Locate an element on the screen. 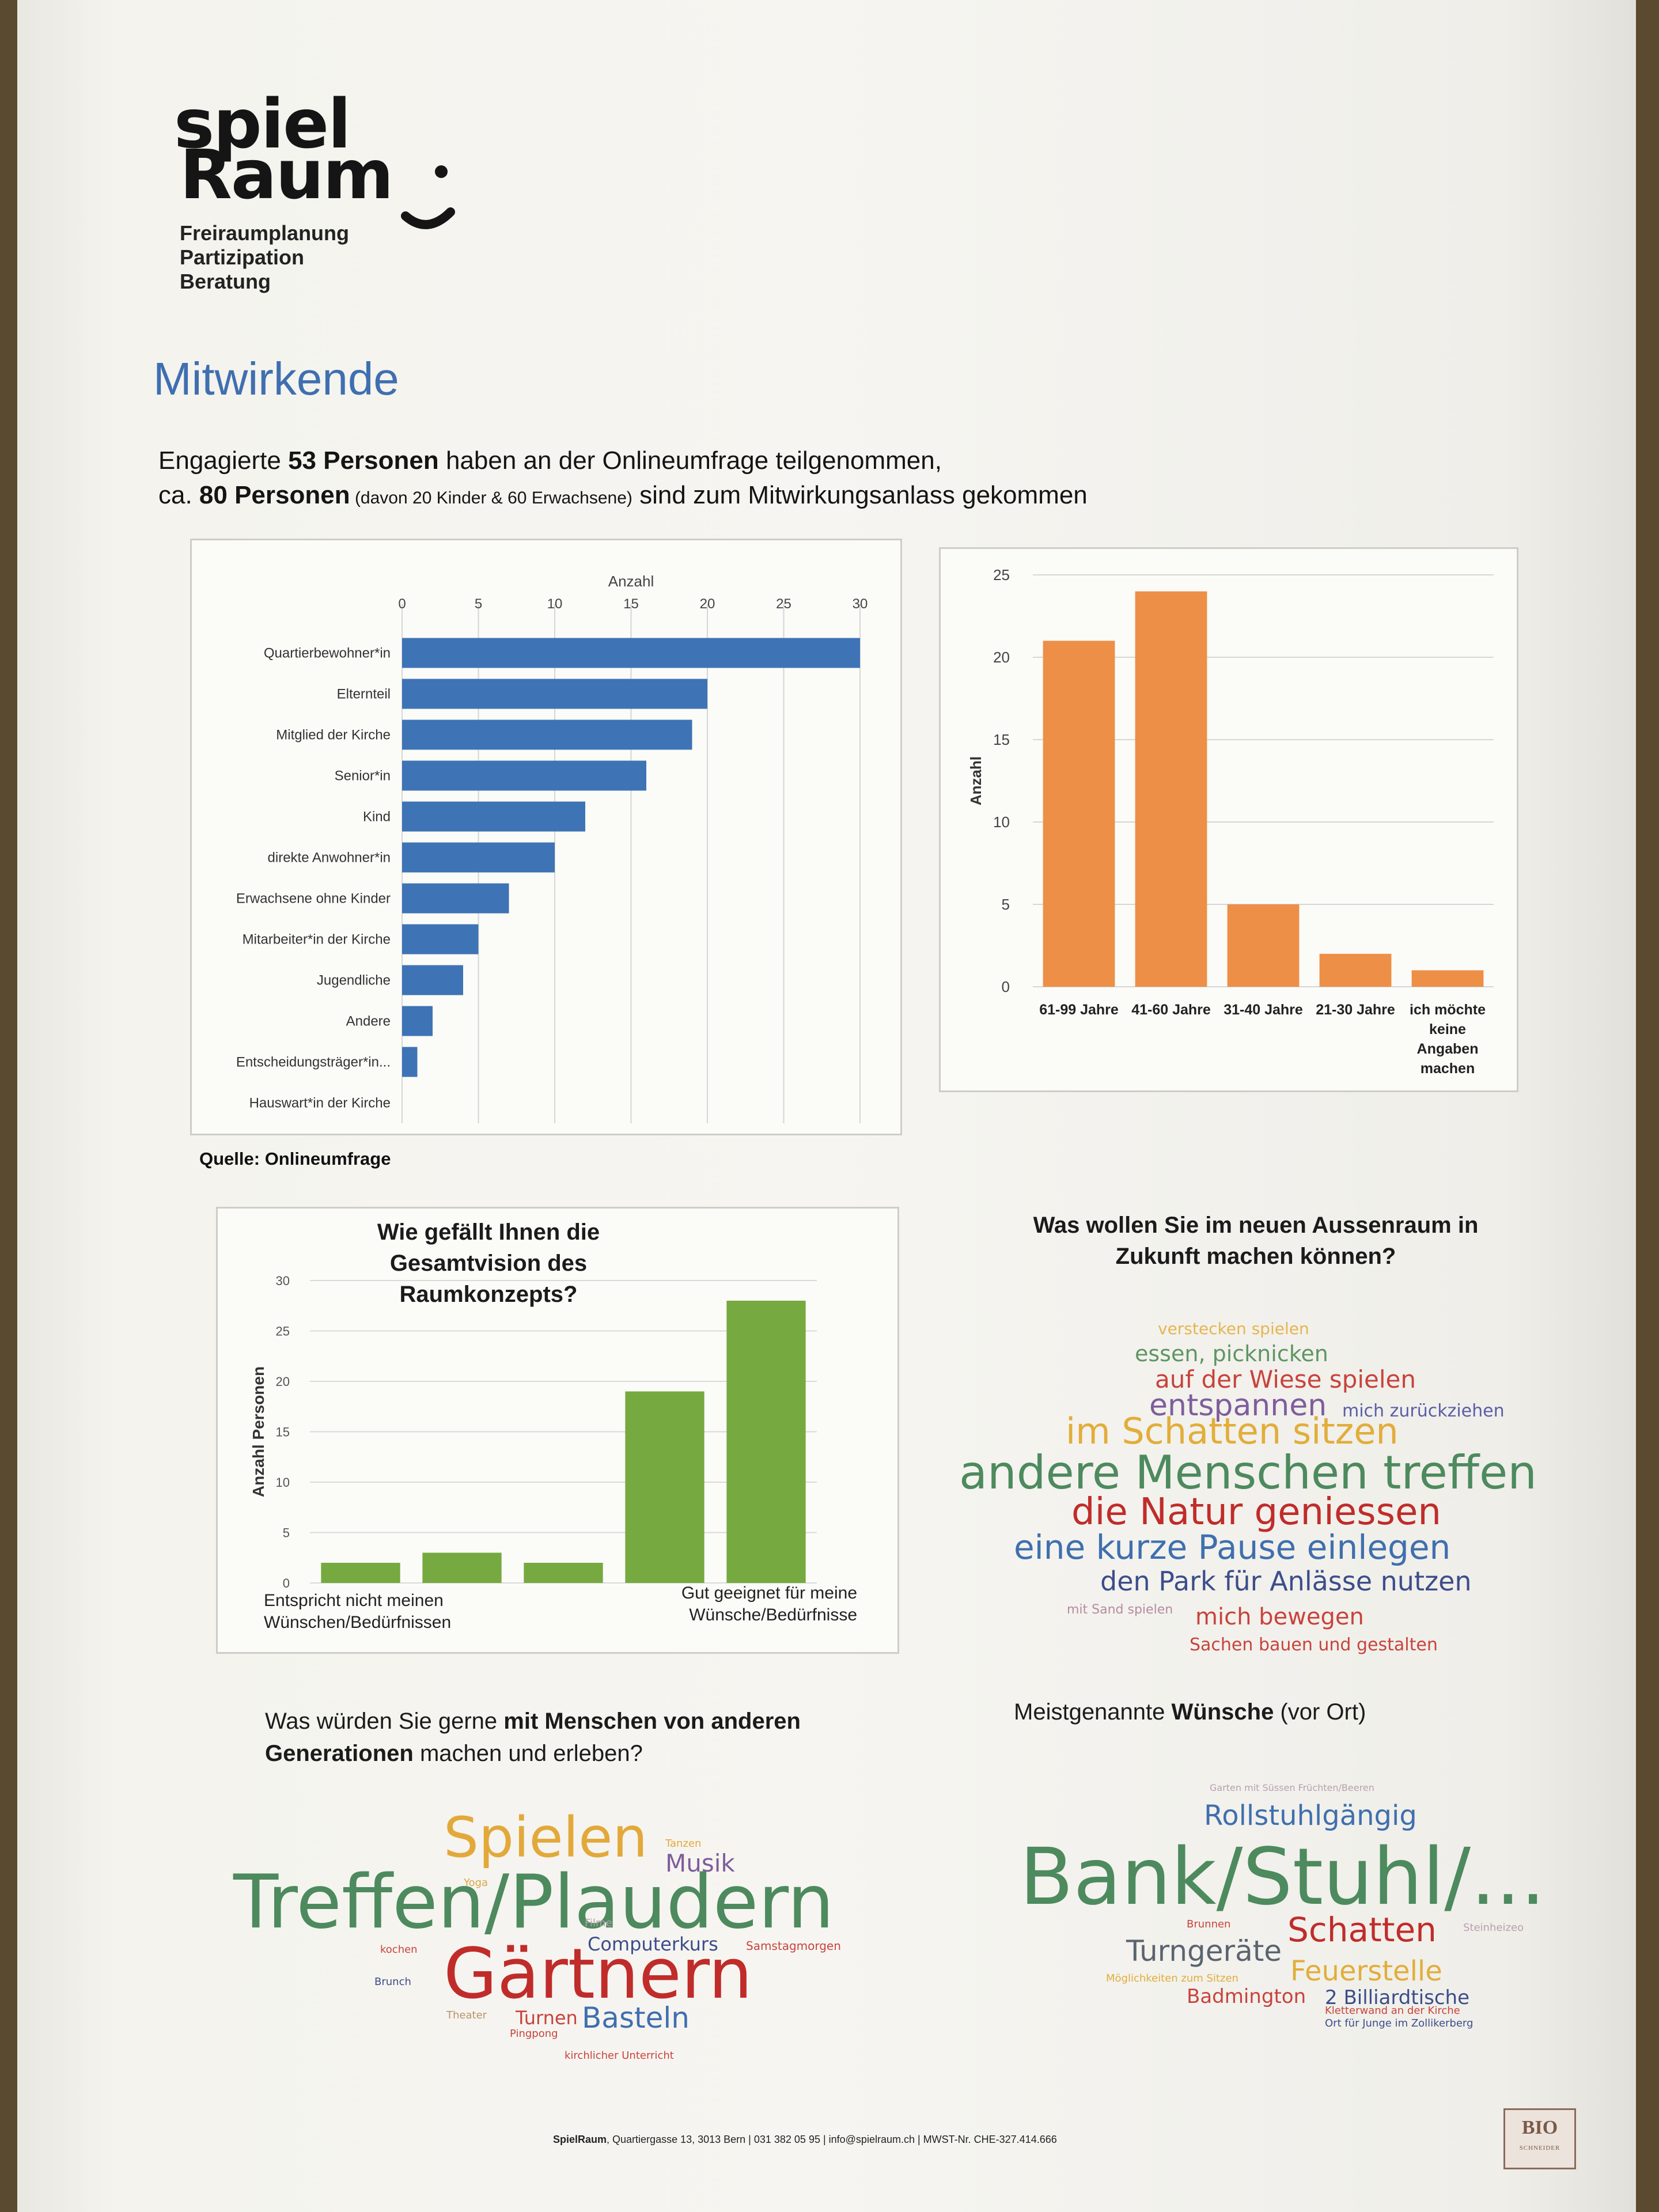 This screenshot has width=1659, height=2212. cloud-word: Musik is located at coordinates (700, 1863).